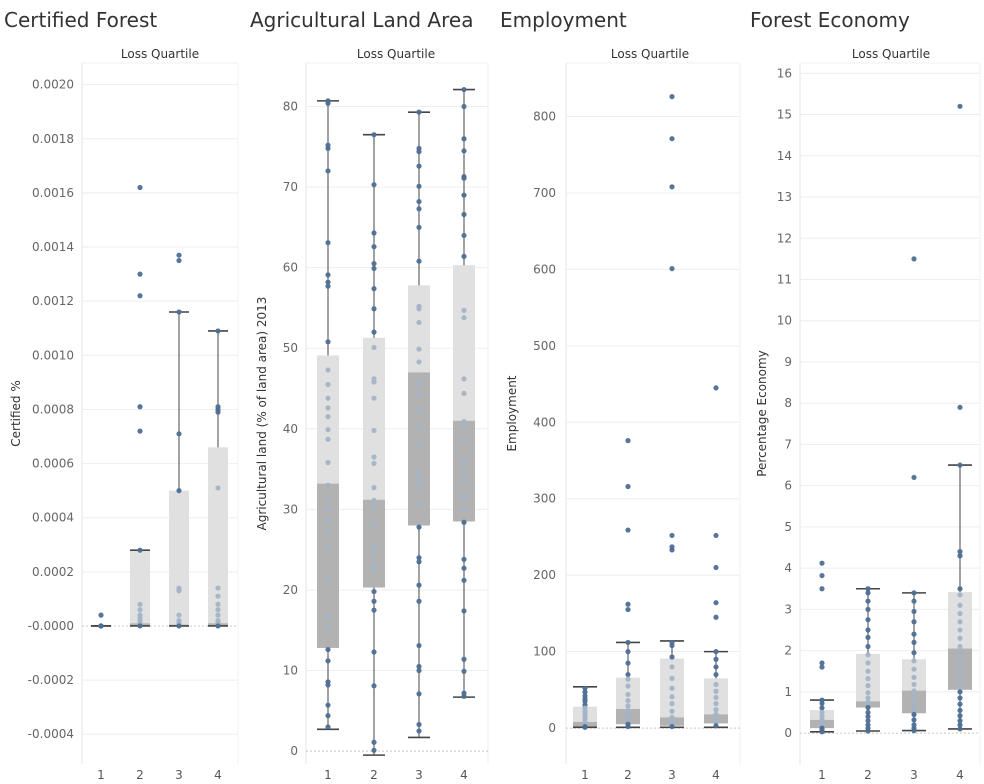  Describe the element at coordinates (788, 651) in the screenshot. I see `y-tick-label: 2` at that location.